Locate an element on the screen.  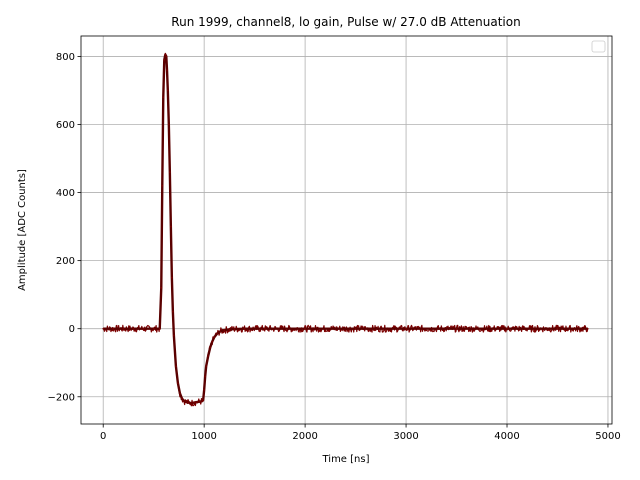
x-tick-label: 3000 is located at coordinates (405, 436).